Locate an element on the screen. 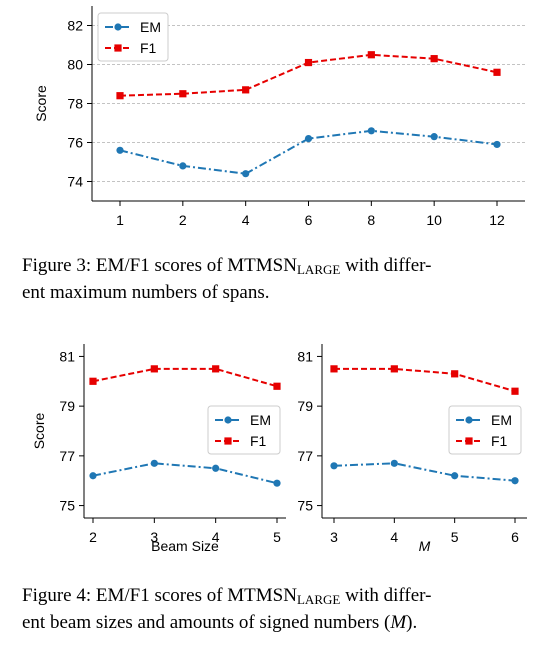  x-tick-label: 10 is located at coordinates (434, 220).